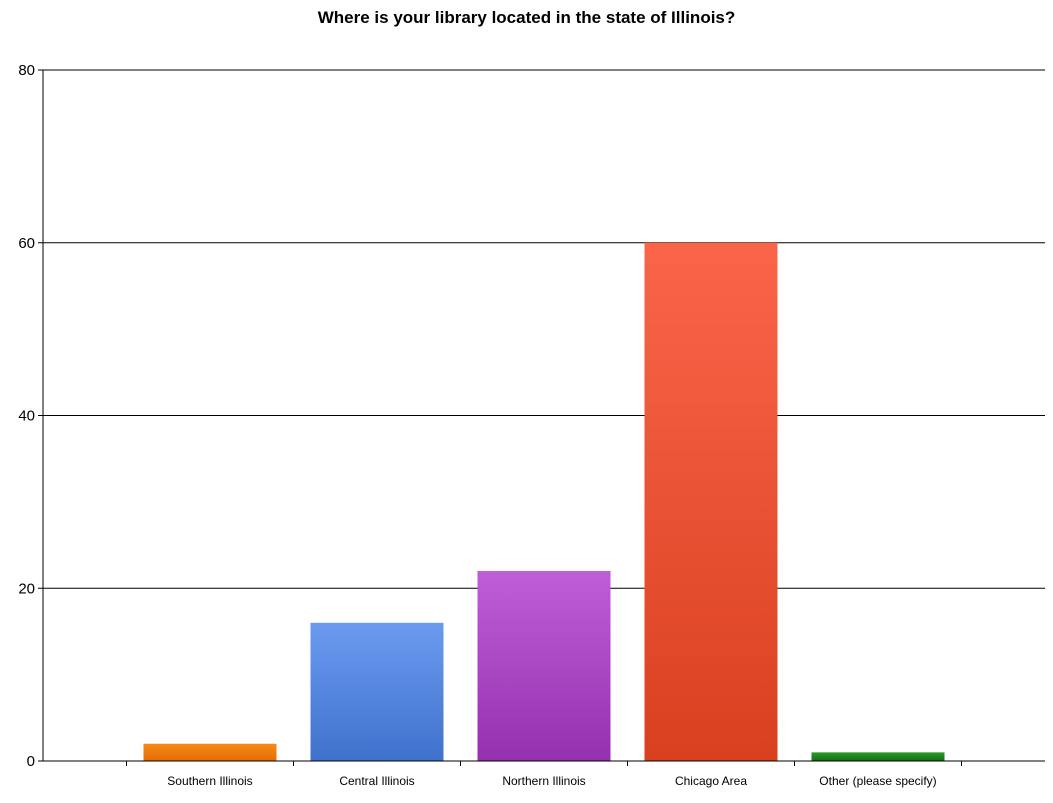 This screenshot has width=1053, height=803. I want to click on y-tick-label: 20, so click(26, 588).